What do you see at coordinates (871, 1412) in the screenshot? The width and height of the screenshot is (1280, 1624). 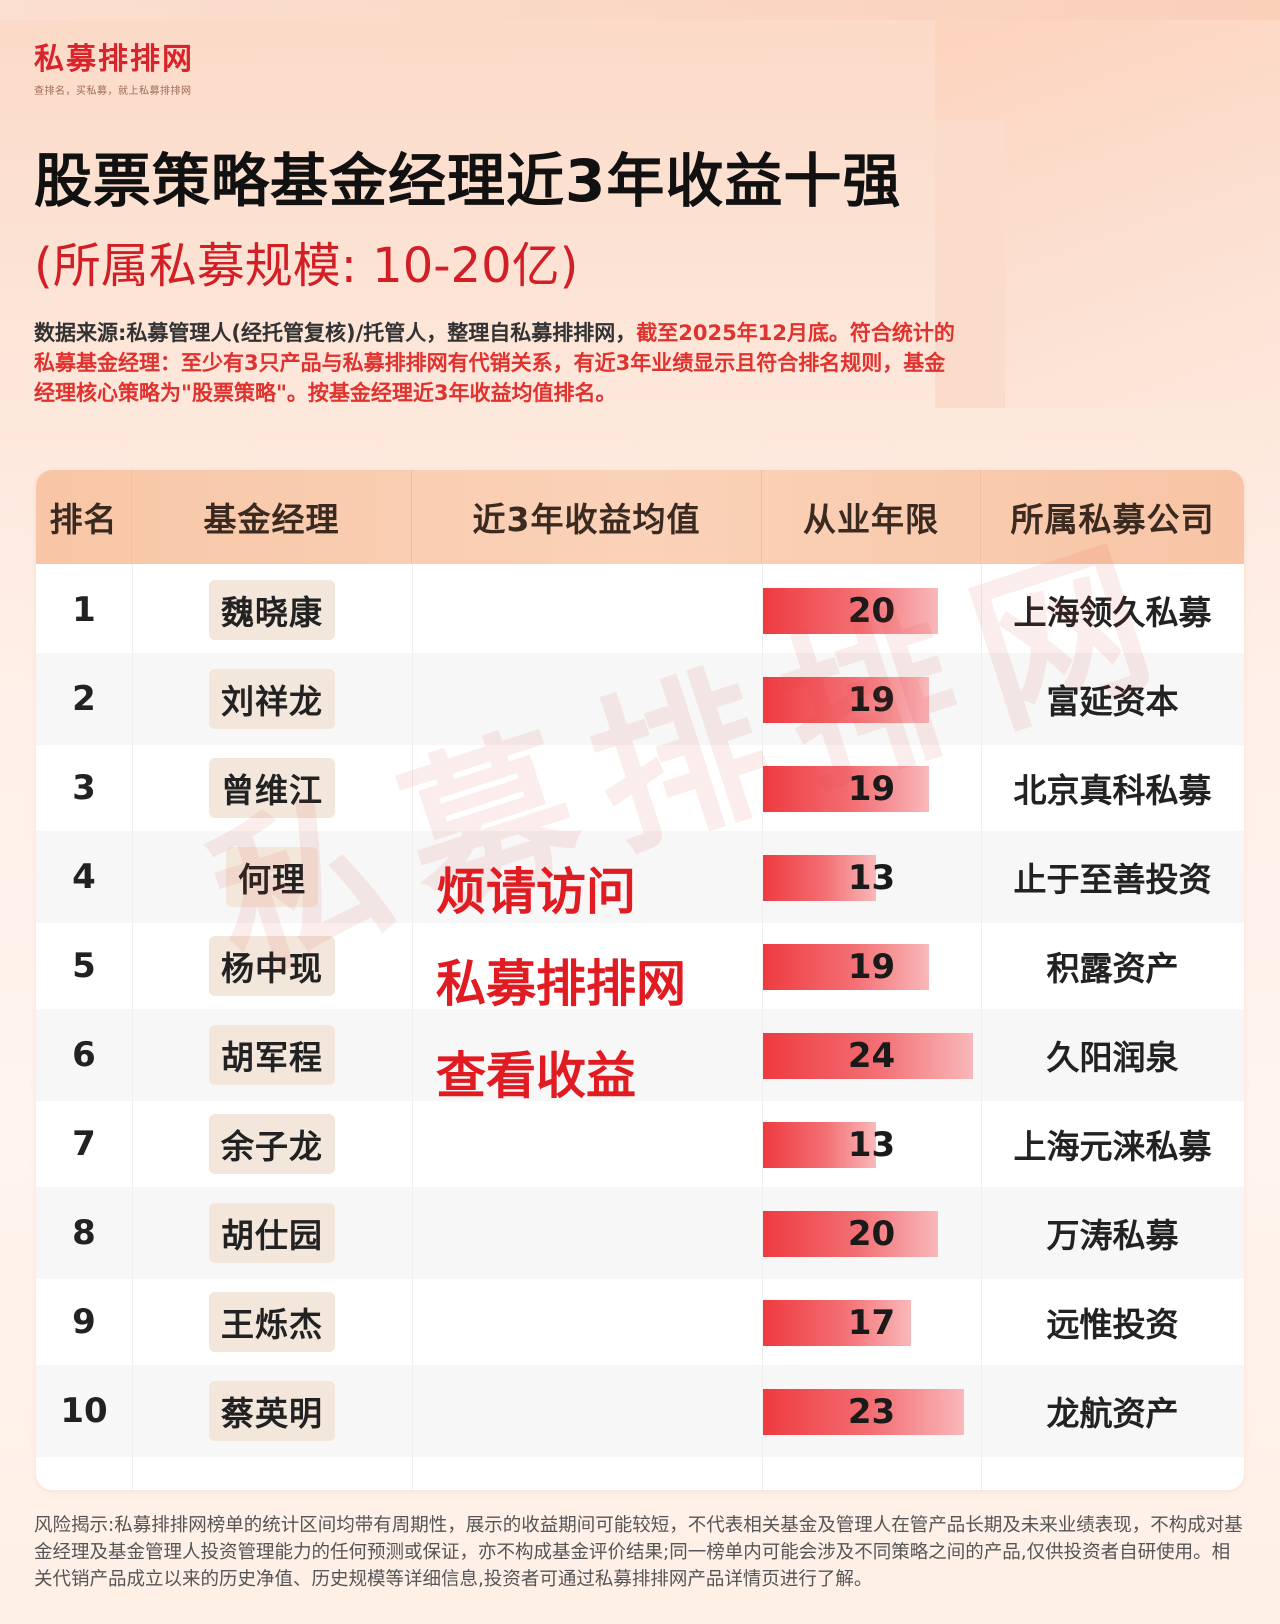 I see `years-value: 23` at bounding box center [871, 1412].